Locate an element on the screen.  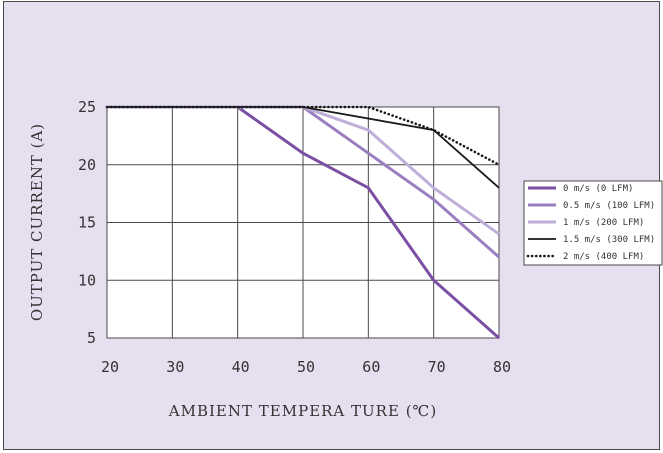
legend-label-3: 1.5 m/s (300 LFM) is located at coordinates (609, 240).